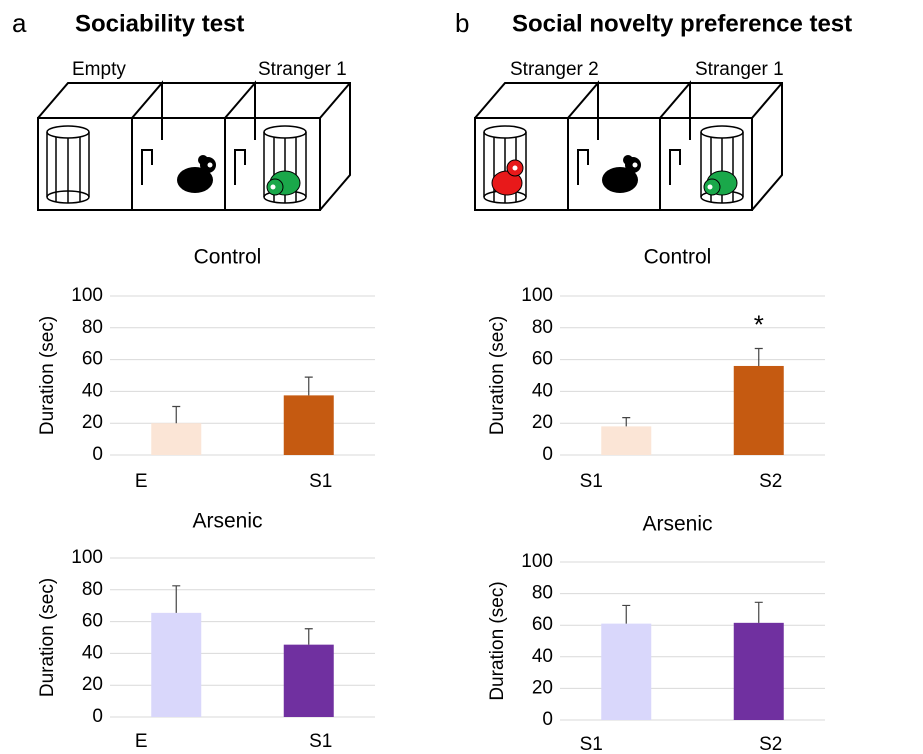 The height and width of the screenshot is (754, 923). Describe the element at coordinates (629, 135) in the screenshot. I see `apparatus-b: Stranger 2 Stranger 1` at that location.